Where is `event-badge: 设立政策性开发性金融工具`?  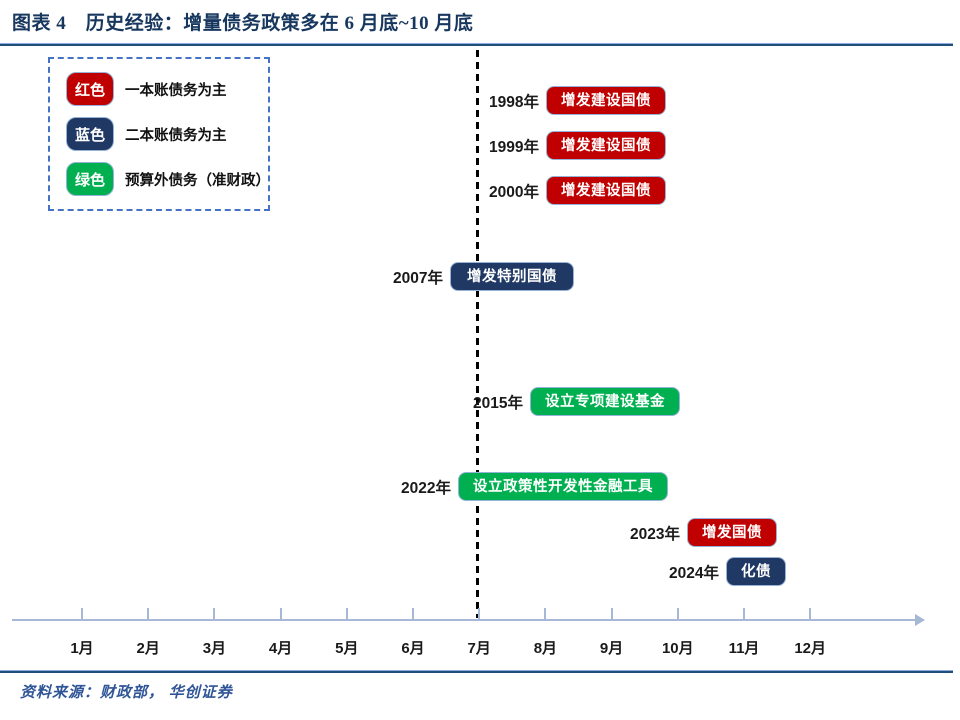
event-badge: 设立政策性开发性金融工具 is located at coordinates (563, 486).